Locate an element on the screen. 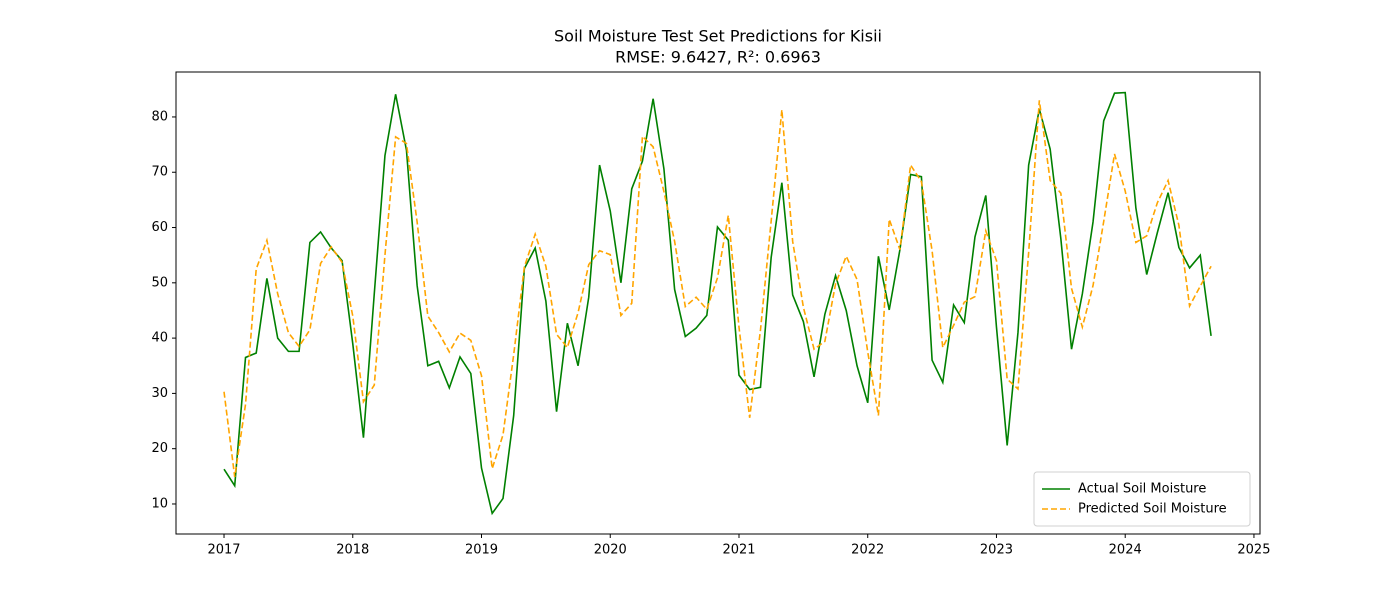 This screenshot has height=604, width=1400. y-tick-label: 50 is located at coordinates (159, 282).